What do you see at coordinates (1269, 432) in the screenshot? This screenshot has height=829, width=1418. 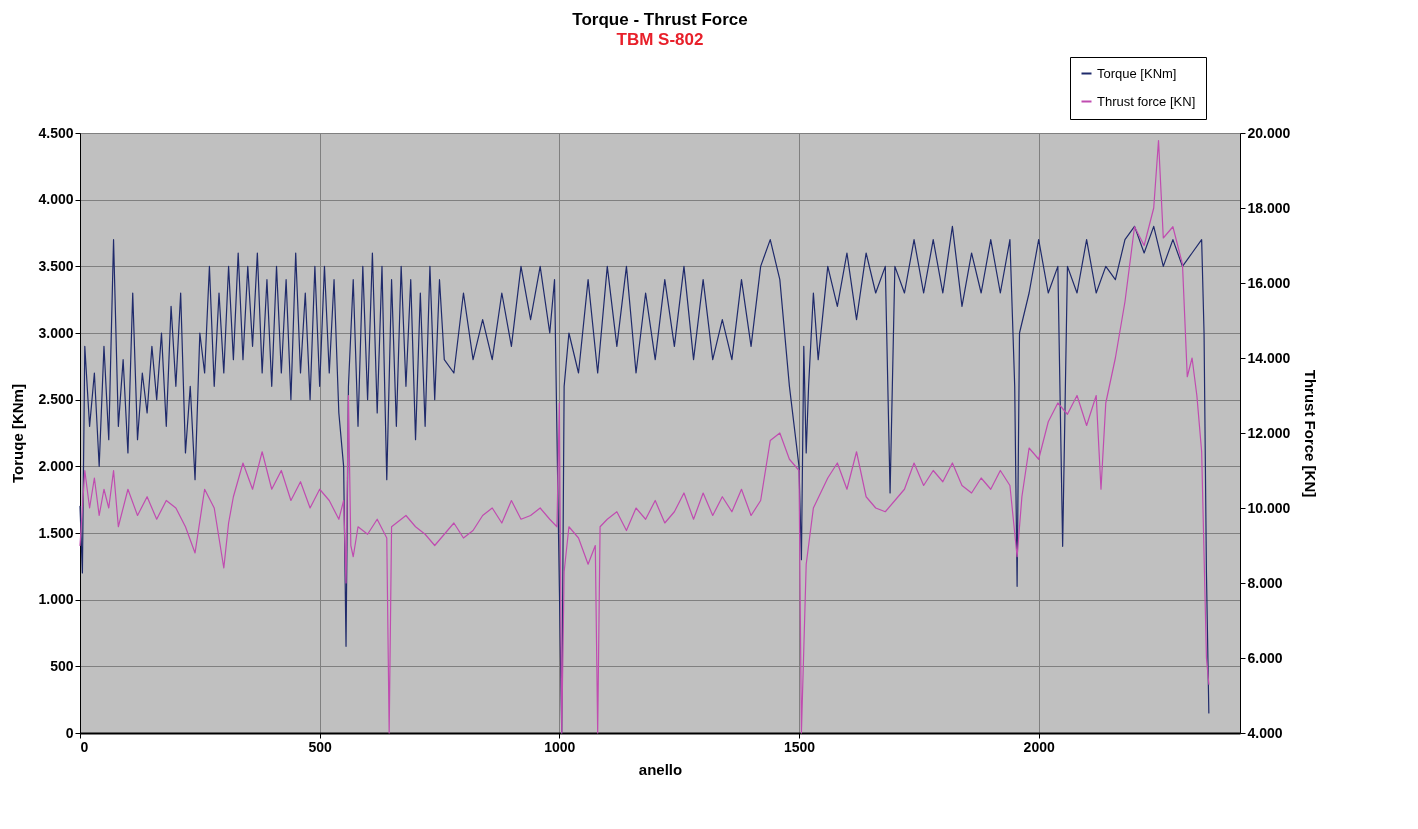 I see `y2-tick-label: 12.000` at bounding box center [1269, 432].